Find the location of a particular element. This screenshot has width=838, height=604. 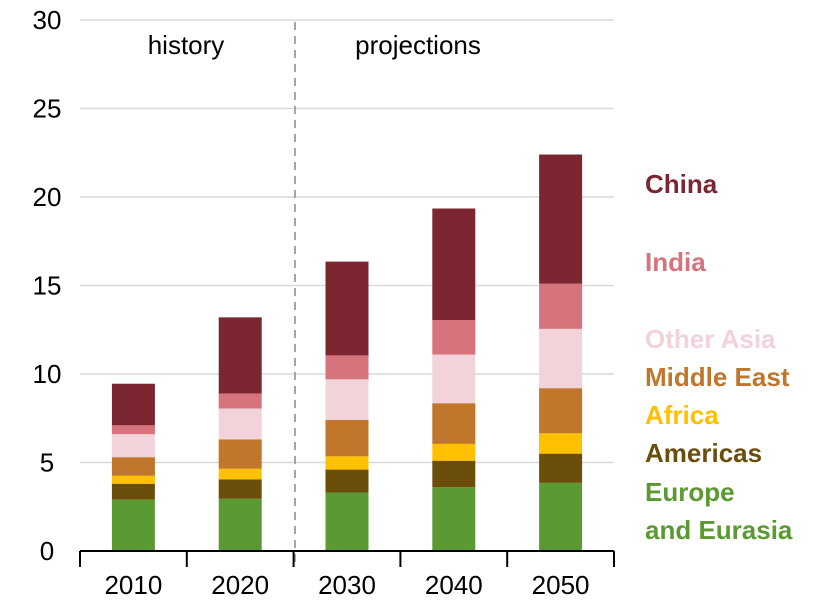

x-tick-label: 2030 is located at coordinates (347, 585).